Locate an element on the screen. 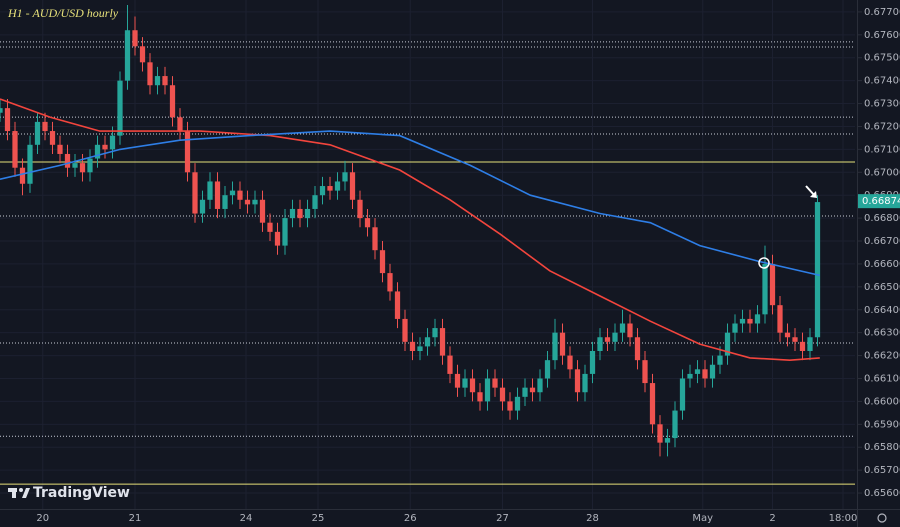 Image resolution: width=900 pixels, height=527 pixels. arrow-annotation is located at coordinates (811, 191).